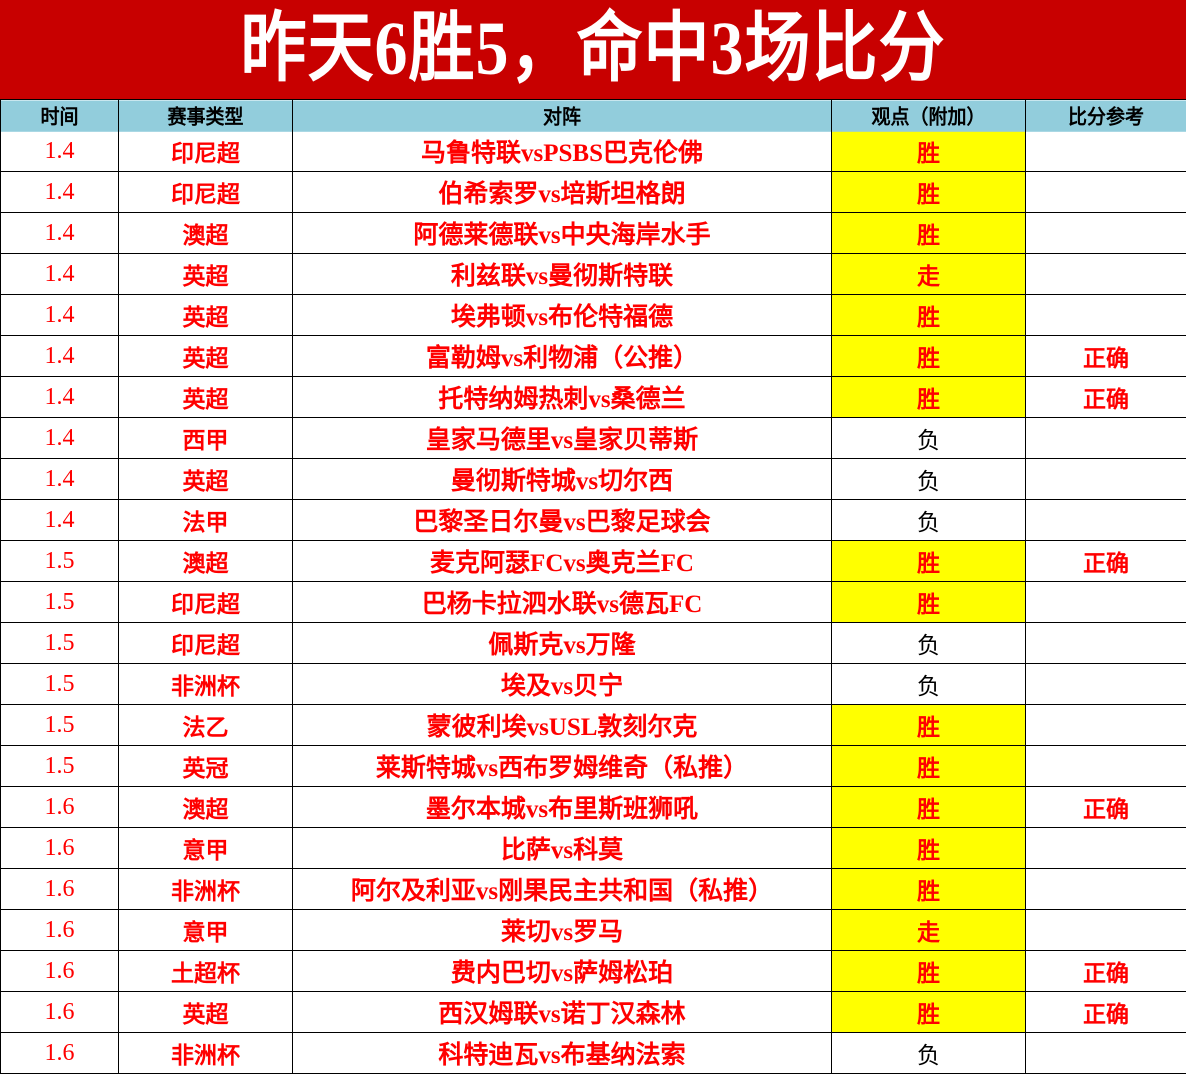  I want to click on cell-match: 巴杨卡拉泗水联vs德瓦FC, so click(562, 602).